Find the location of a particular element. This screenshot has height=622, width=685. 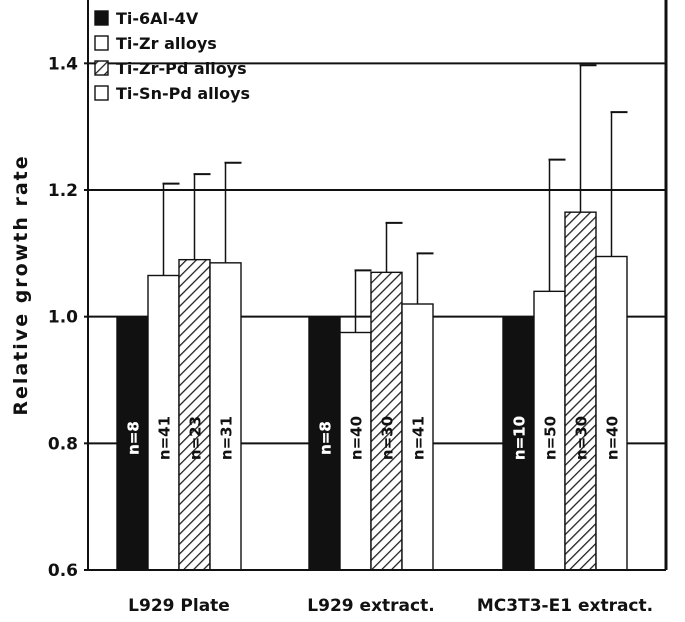

legend-label-1: Ti-6Al-4V is located at coordinates (157, 18).